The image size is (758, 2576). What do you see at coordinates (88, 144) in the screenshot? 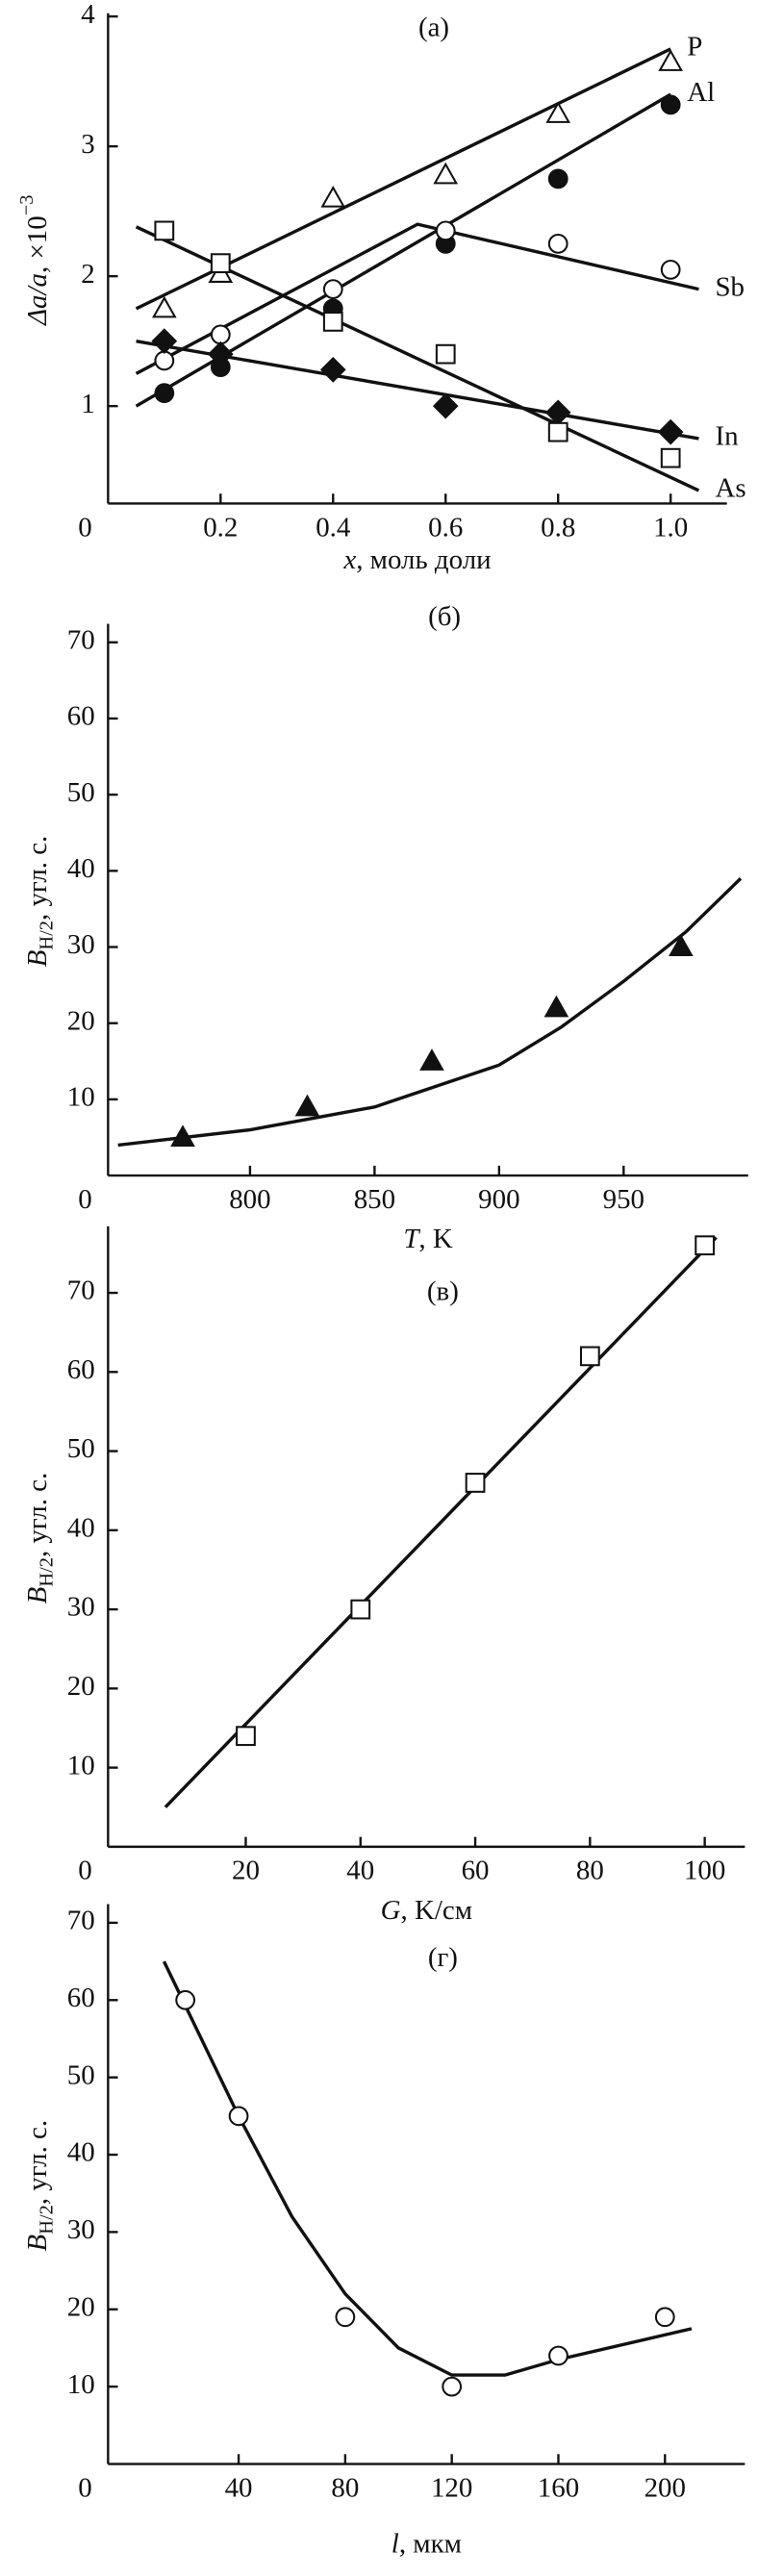
I see `y-tick-label: 3` at bounding box center [88, 144].